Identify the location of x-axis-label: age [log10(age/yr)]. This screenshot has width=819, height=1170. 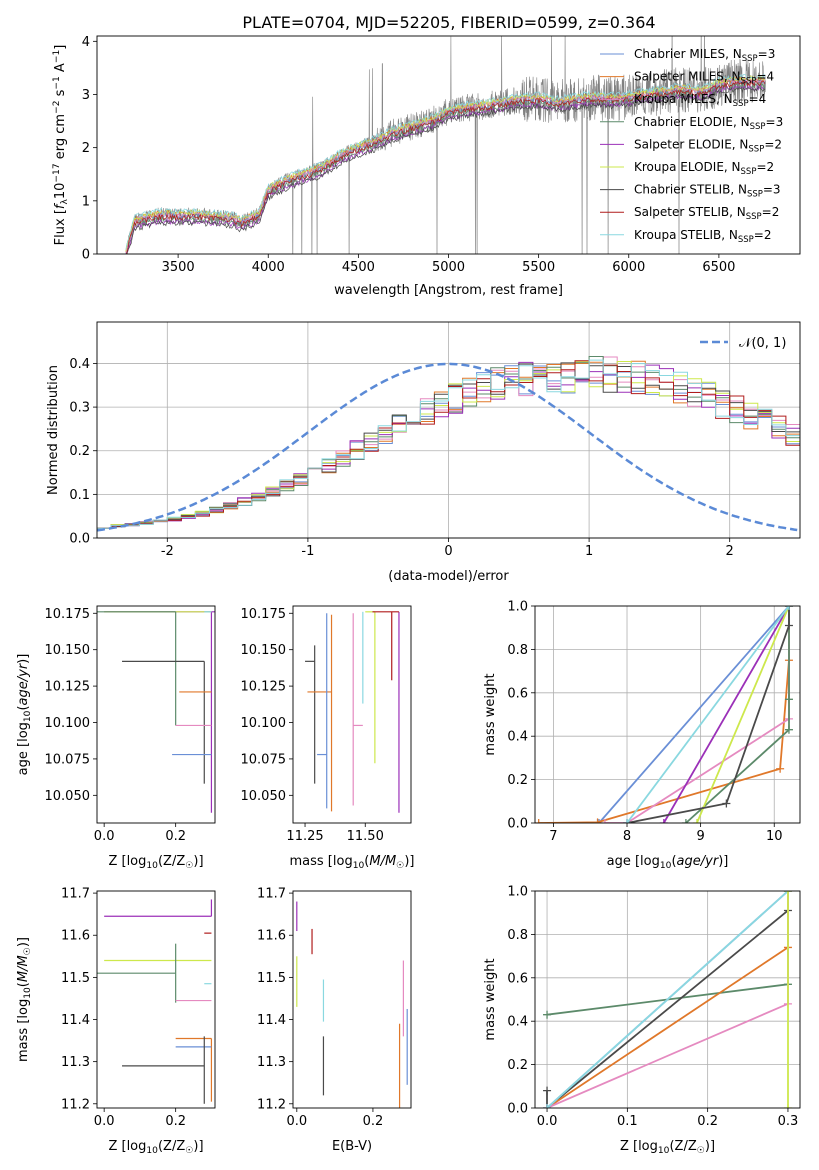
(668, 862).